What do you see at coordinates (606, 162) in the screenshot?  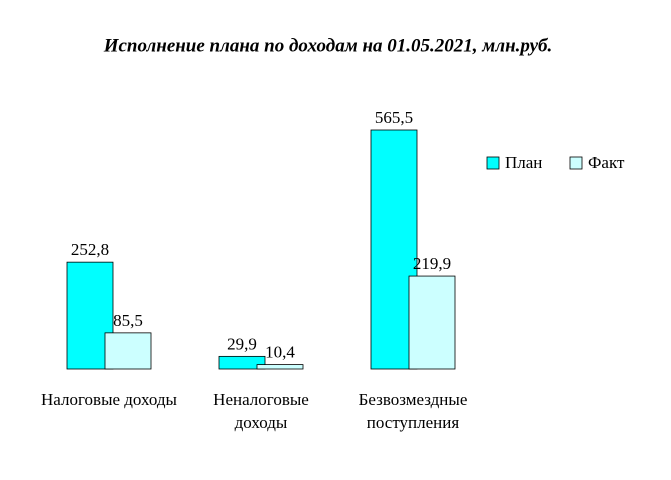 I see `legend-label: Факт` at bounding box center [606, 162].